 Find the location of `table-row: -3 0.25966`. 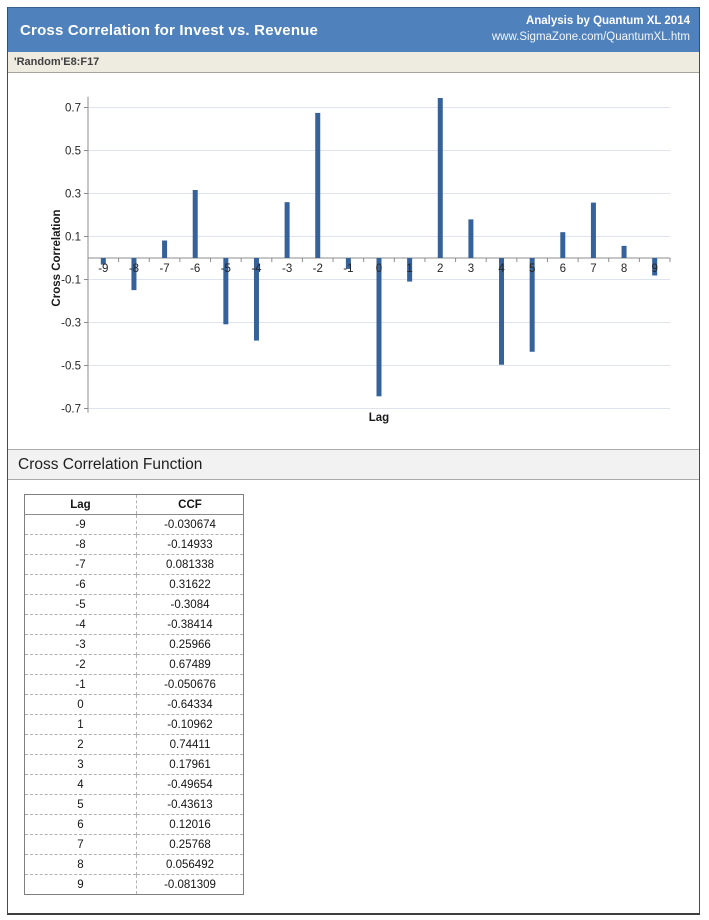

table-row: -3 0.25966 is located at coordinates (134, 644).